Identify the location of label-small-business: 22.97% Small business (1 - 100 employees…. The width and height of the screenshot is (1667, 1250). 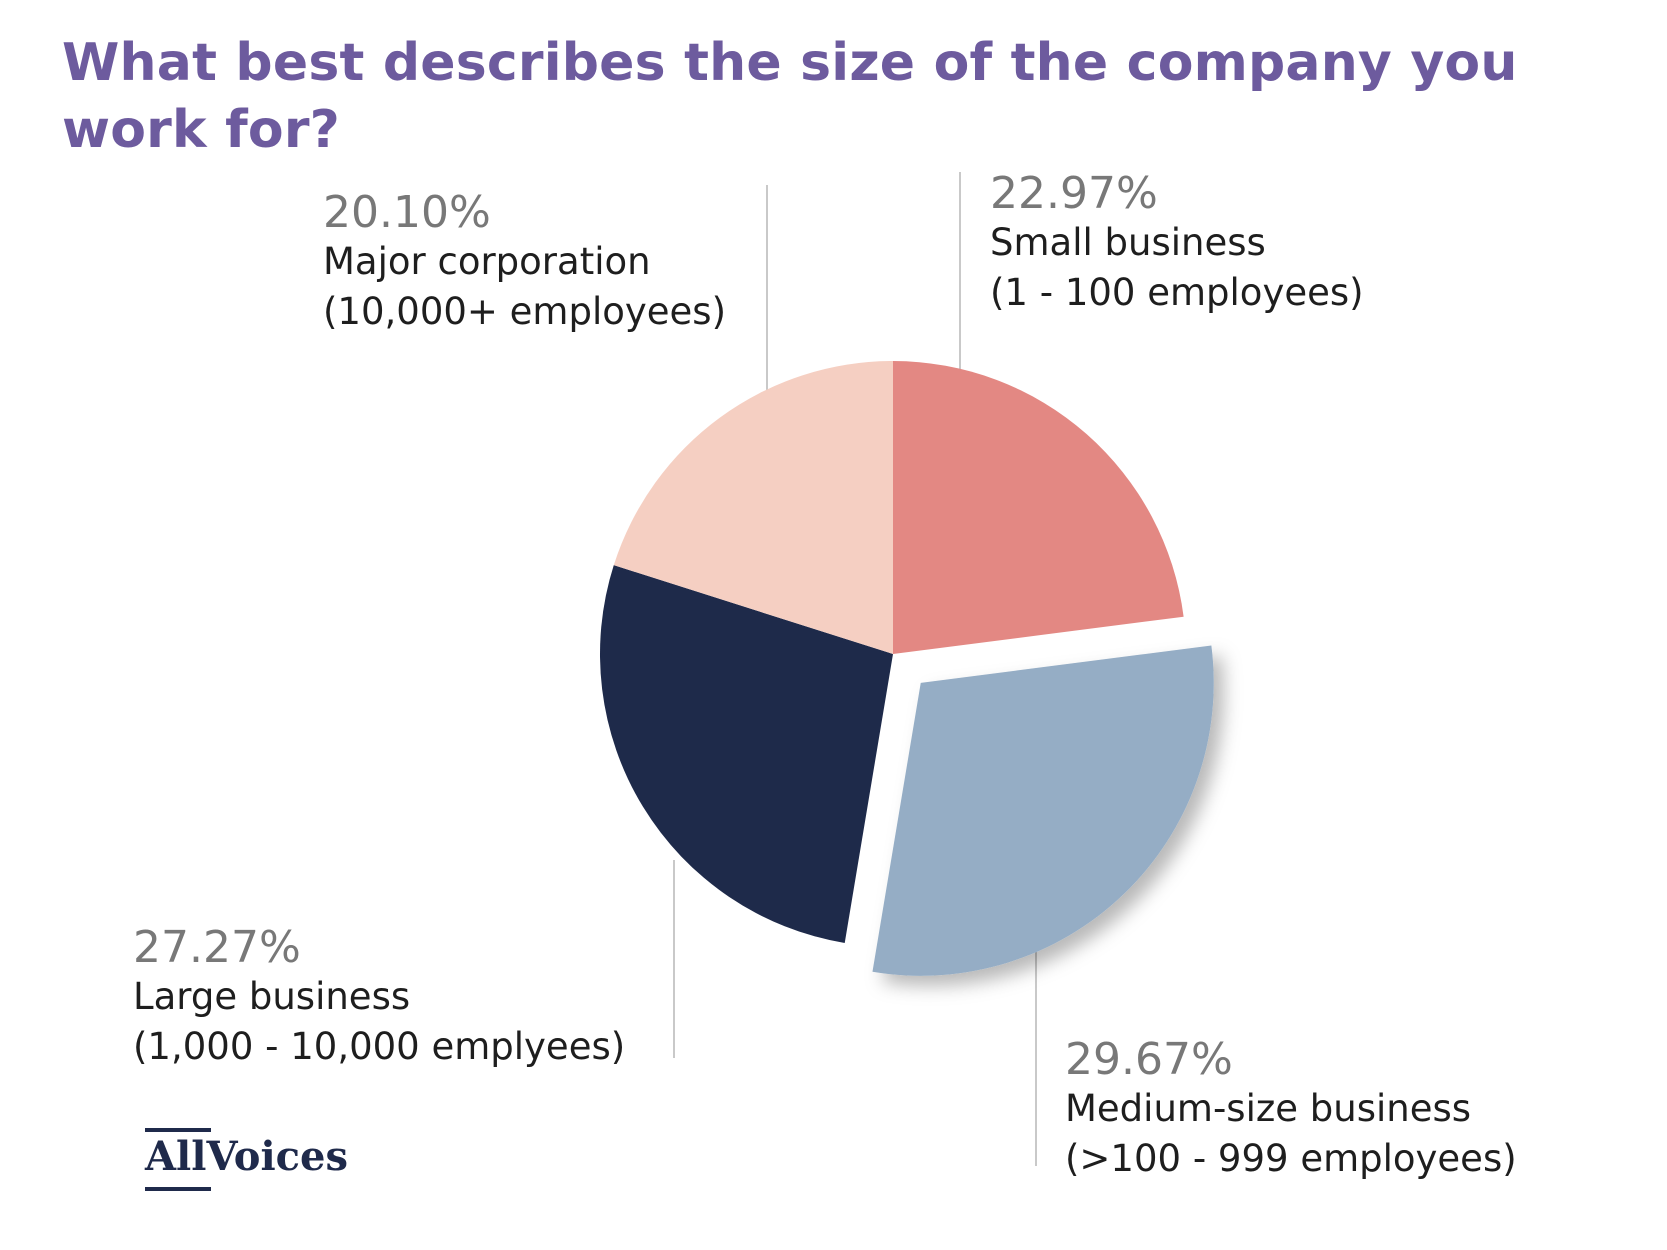
(1177, 244).